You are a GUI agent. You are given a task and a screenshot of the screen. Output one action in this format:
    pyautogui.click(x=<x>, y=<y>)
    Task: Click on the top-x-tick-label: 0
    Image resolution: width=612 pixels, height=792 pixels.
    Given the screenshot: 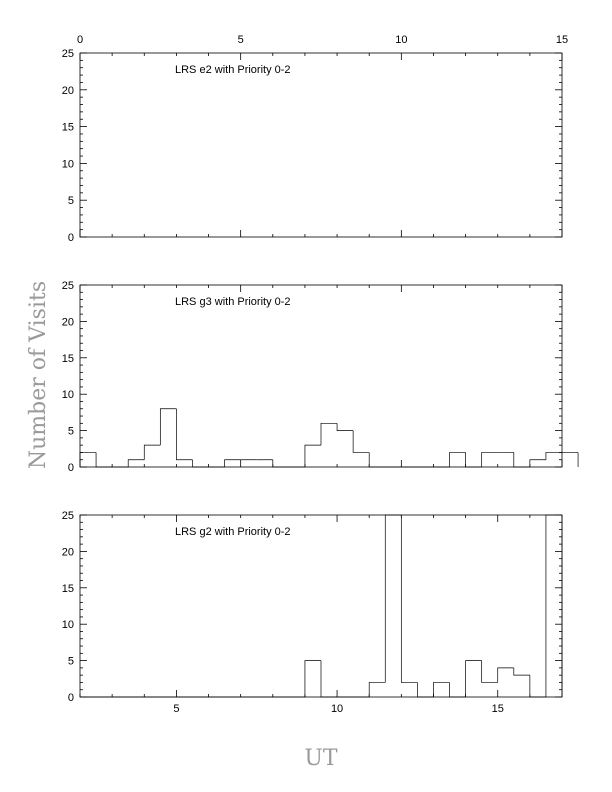 What is the action you would take?
    pyautogui.click(x=80, y=40)
    